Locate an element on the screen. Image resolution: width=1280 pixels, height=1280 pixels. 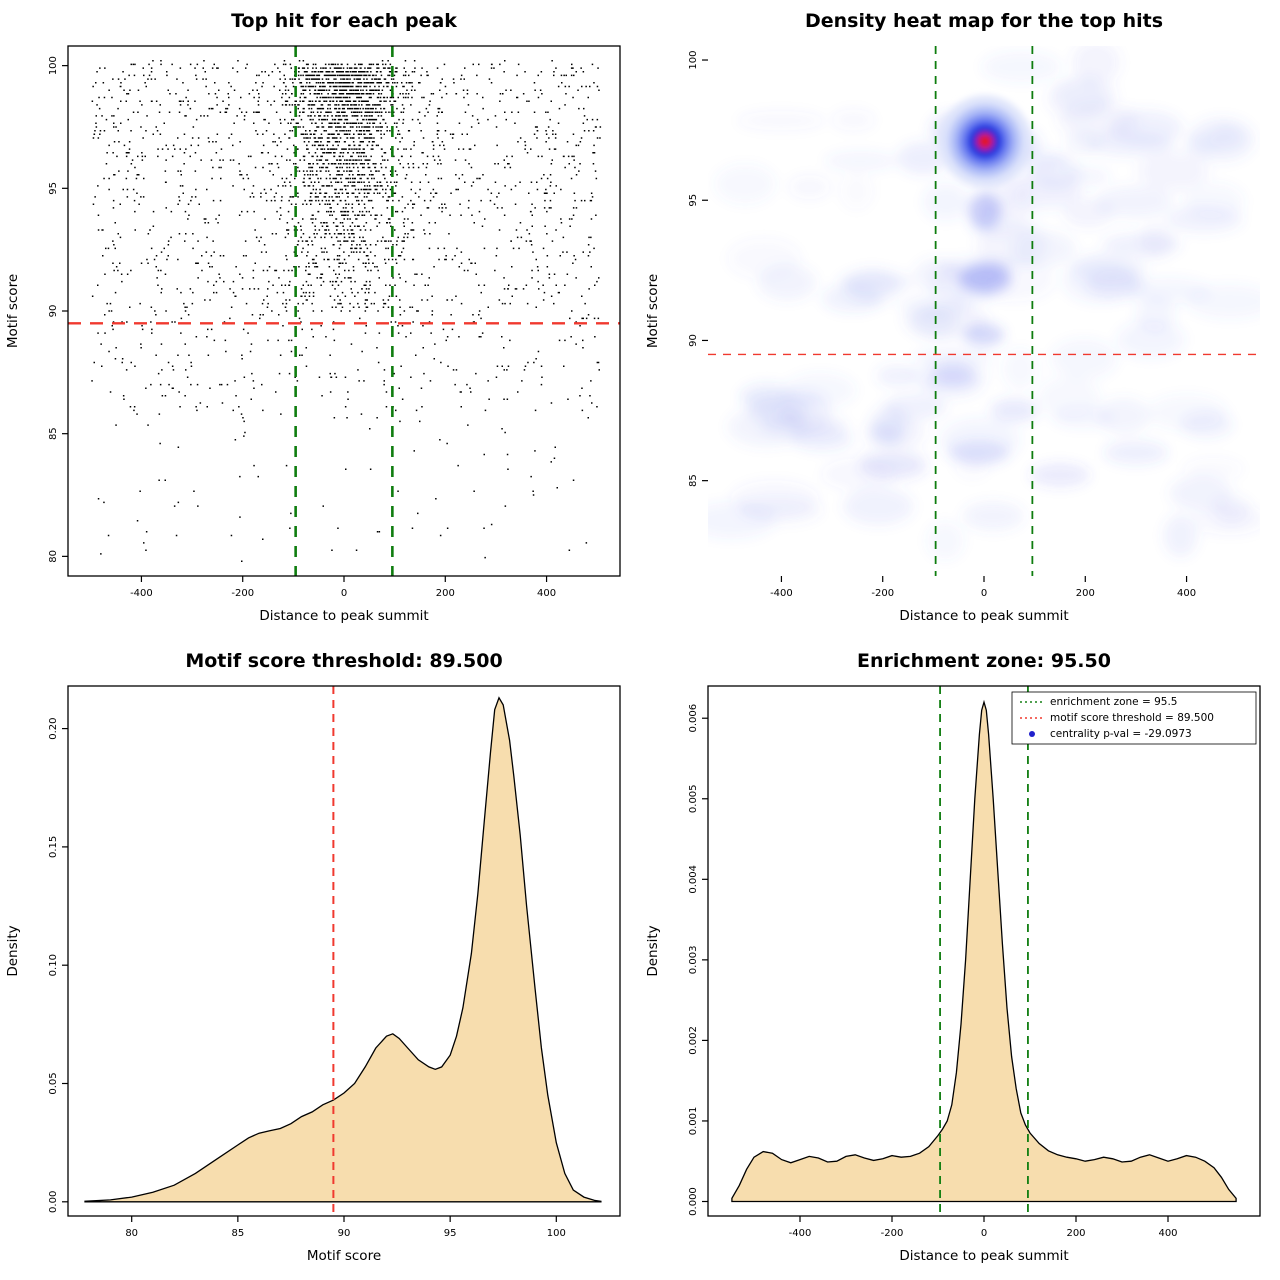
svg-text: 0.00 is located at coordinates (53, 1202).